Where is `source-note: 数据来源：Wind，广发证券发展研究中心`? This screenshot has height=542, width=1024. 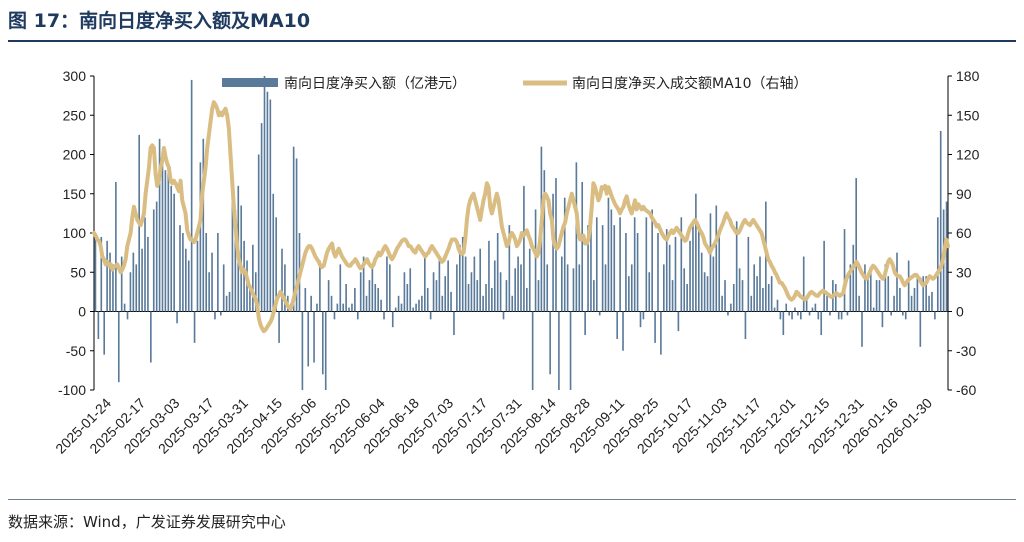 source-note: 数据来源：Wind，广发证券发展研究中心 is located at coordinates (147, 522).